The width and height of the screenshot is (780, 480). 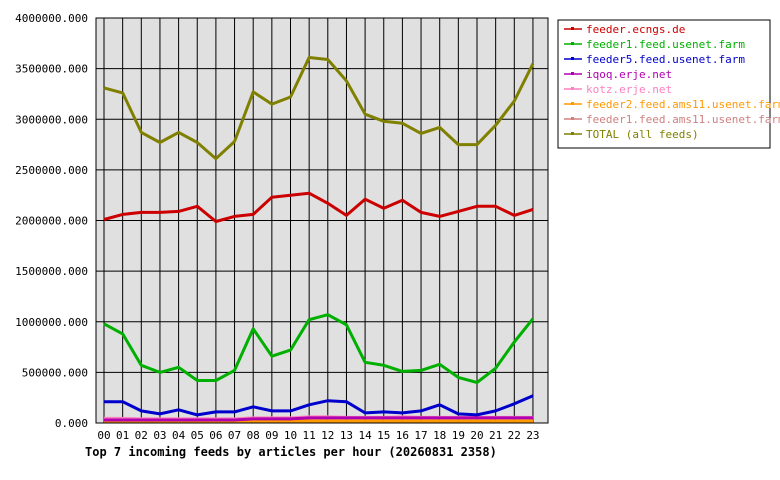 What do you see at coordinates (51, 119) in the screenshot?
I see `y-tick-label: 3000000.000` at bounding box center [51, 119].